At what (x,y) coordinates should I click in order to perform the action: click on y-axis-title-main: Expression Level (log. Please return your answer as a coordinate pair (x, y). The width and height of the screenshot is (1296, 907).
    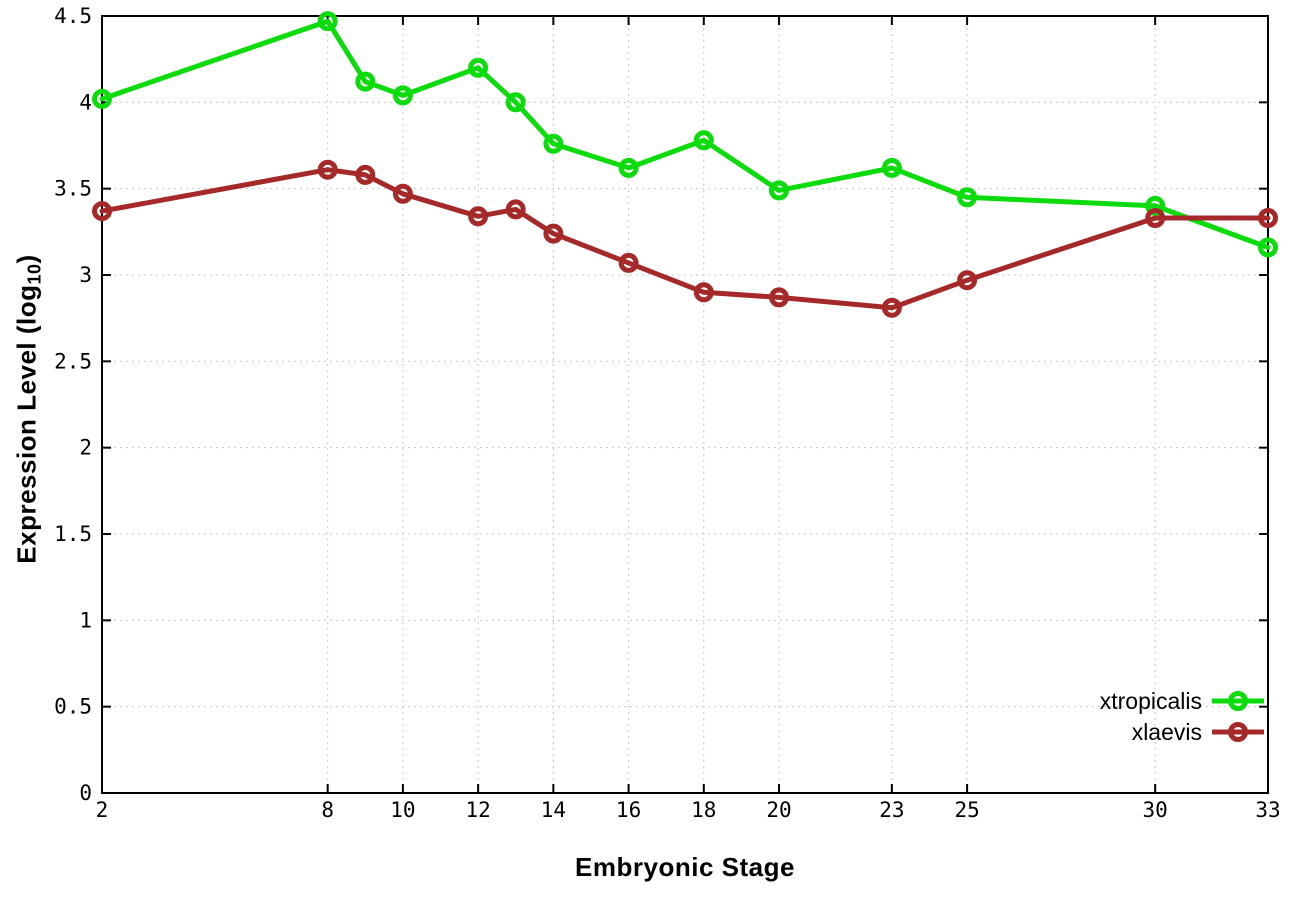
    Looking at the image, I should click on (26, 424).